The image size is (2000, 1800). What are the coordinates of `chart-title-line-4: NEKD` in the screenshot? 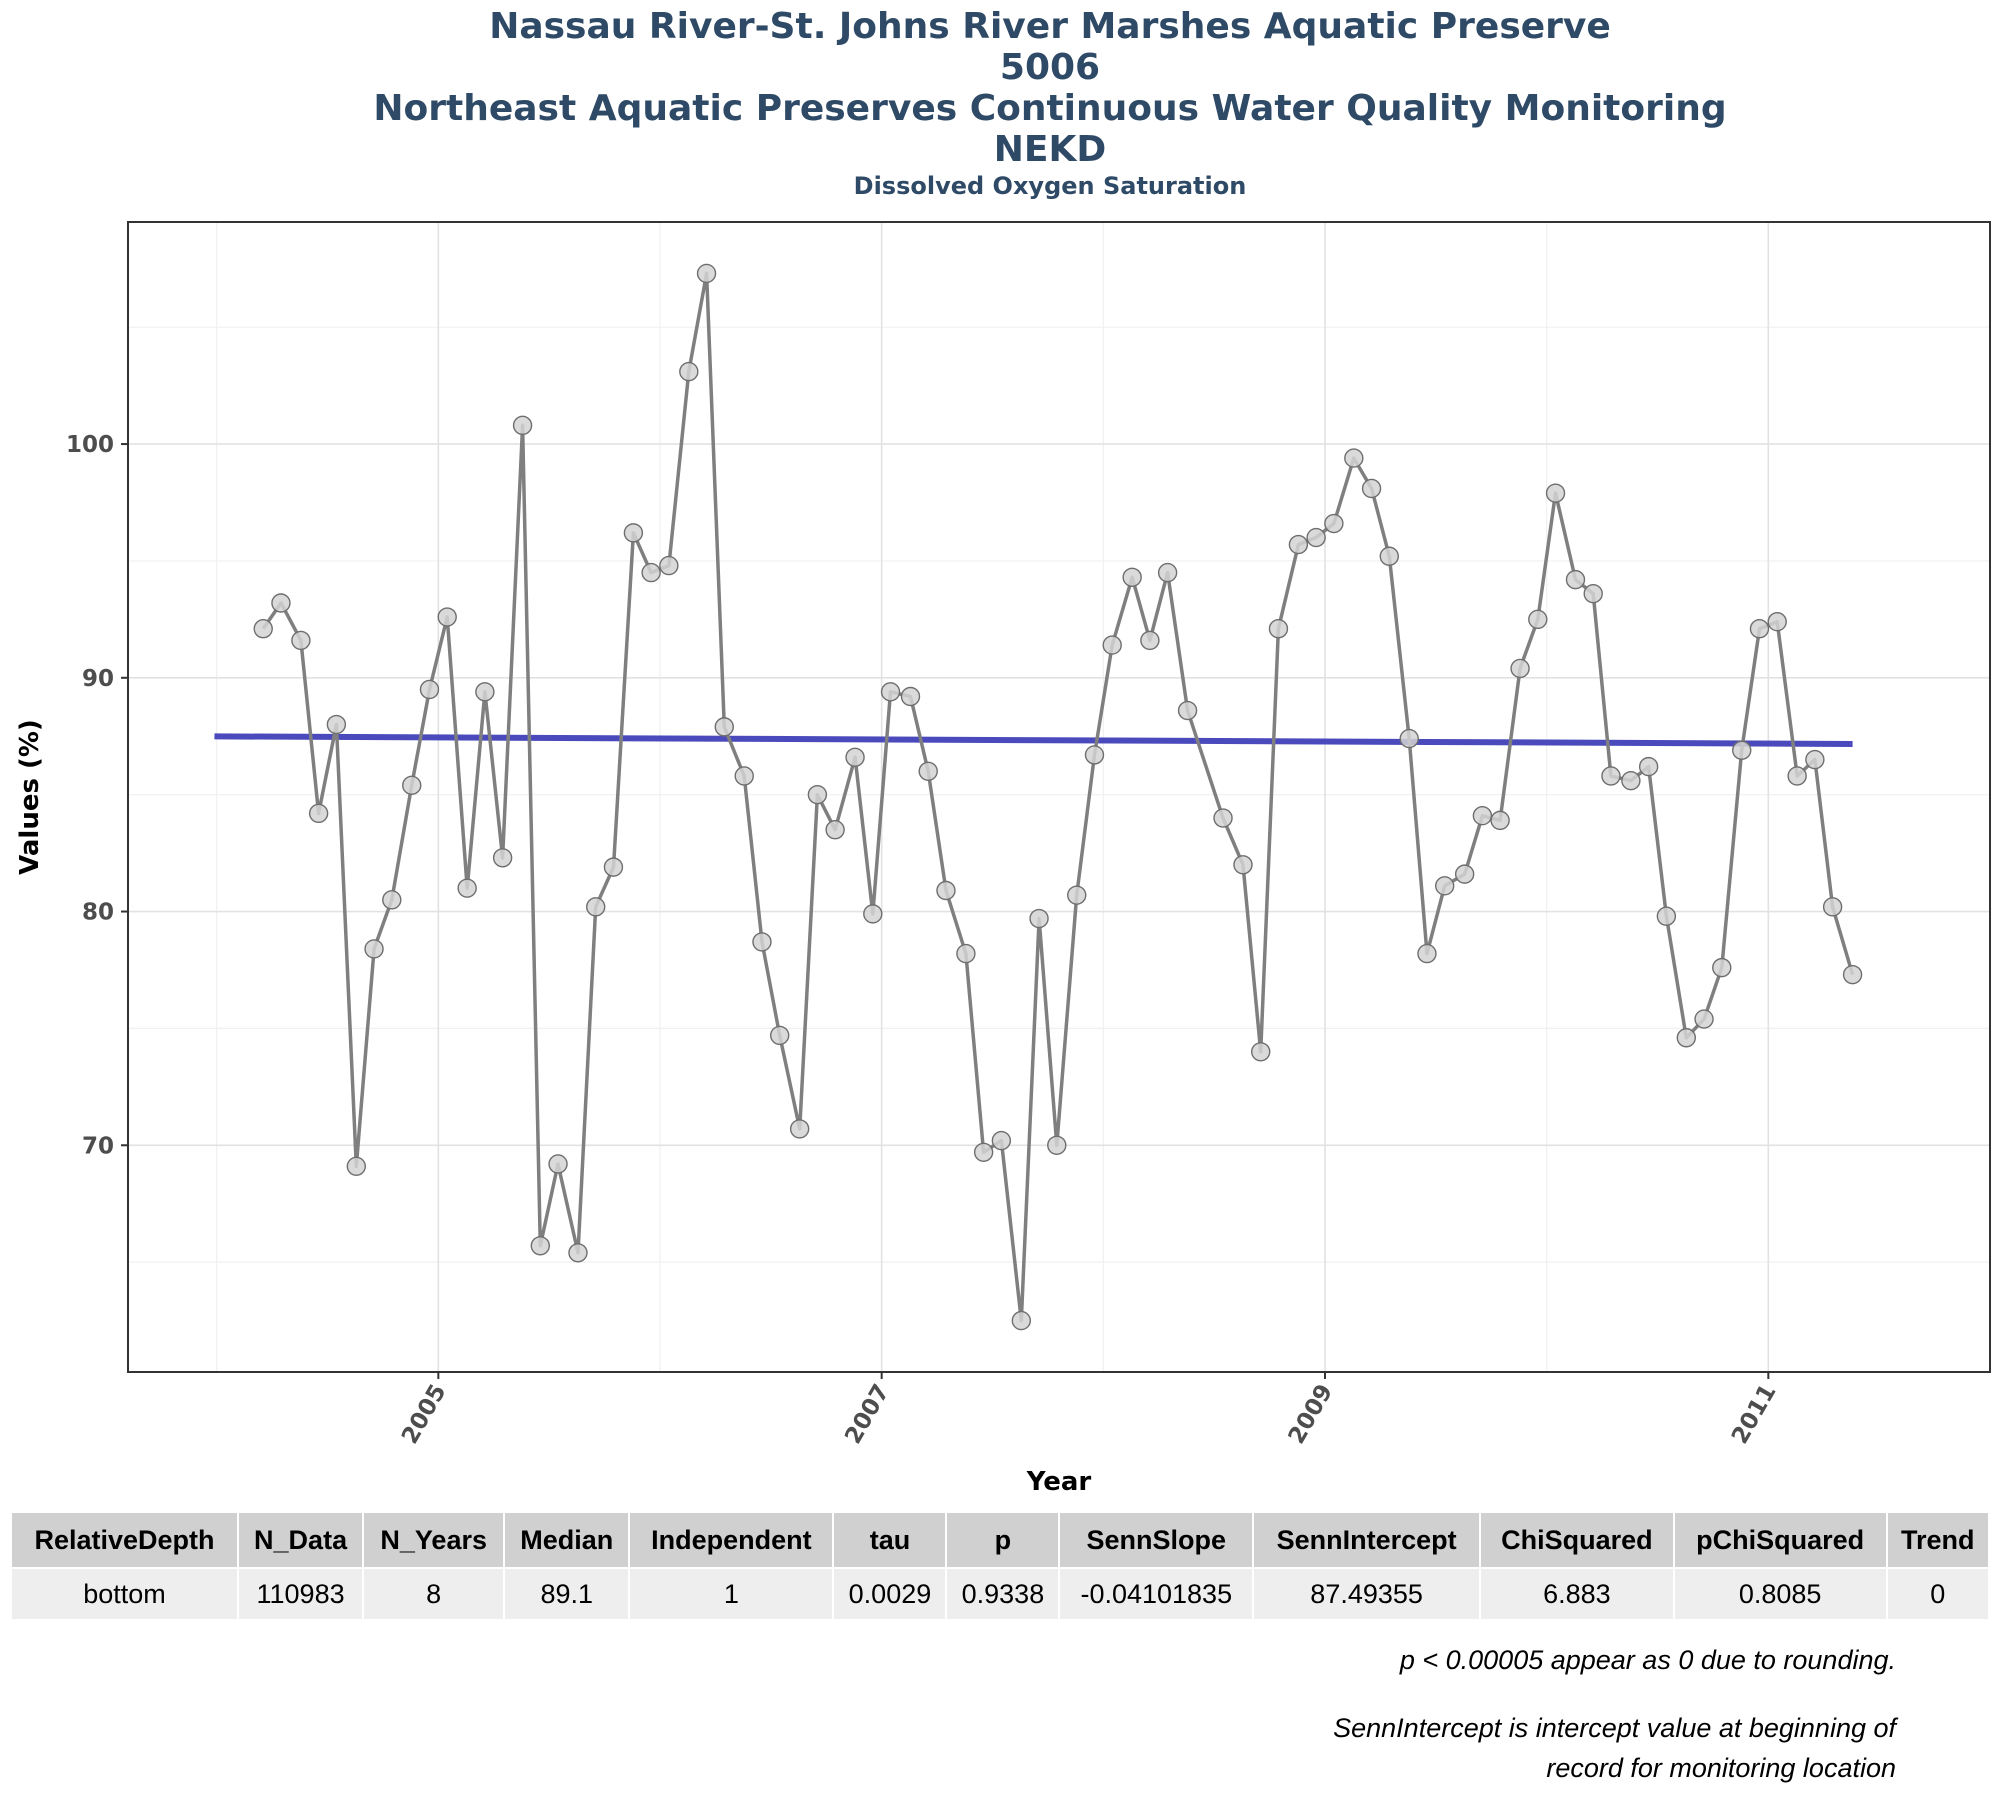 It's located at (1050, 149).